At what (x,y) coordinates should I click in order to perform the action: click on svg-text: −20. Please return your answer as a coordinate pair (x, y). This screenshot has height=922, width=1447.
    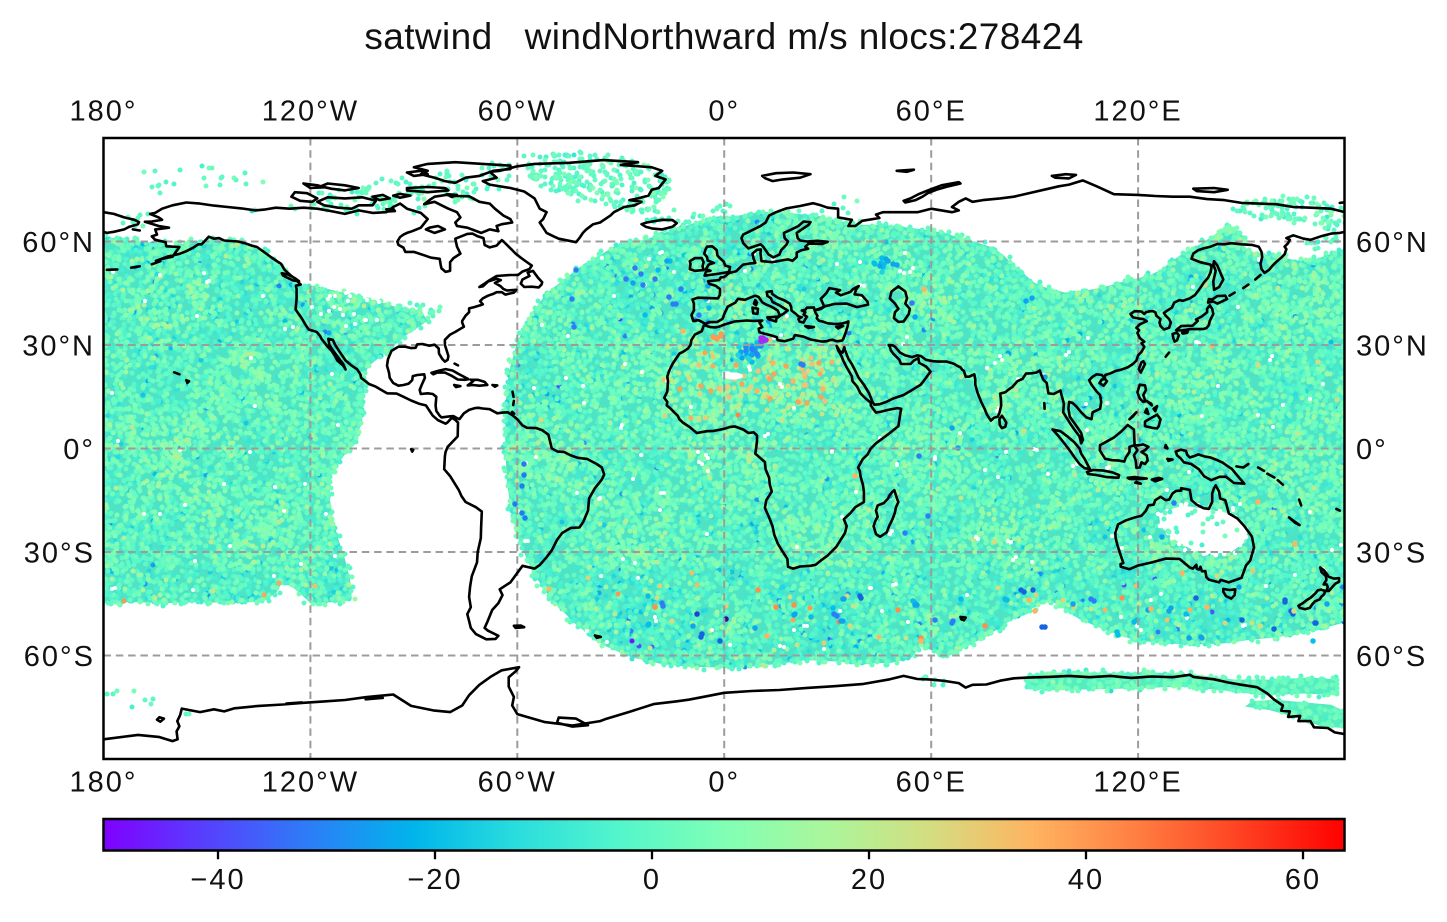
    Looking at the image, I should click on (434, 880).